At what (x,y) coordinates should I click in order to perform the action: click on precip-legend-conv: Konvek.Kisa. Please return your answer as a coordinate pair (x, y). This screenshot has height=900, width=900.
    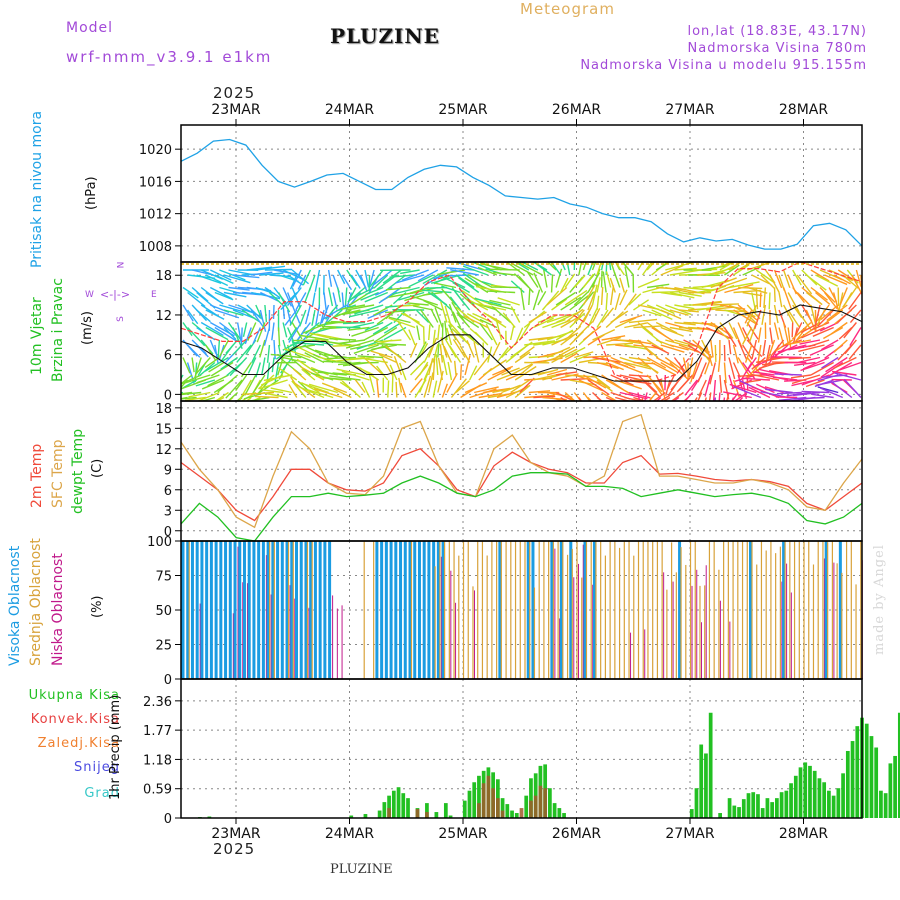
    Looking at the image, I should click on (75, 719).